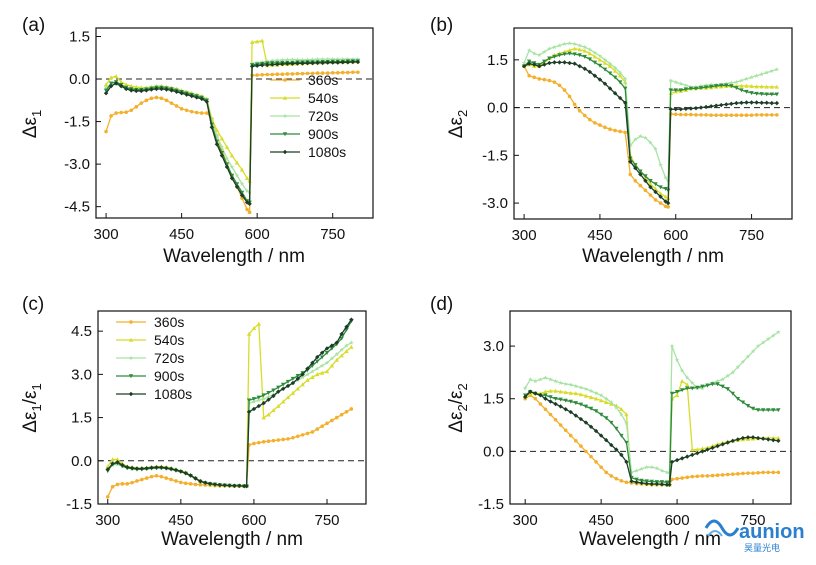  I want to click on series-900s, so click(650, 122).